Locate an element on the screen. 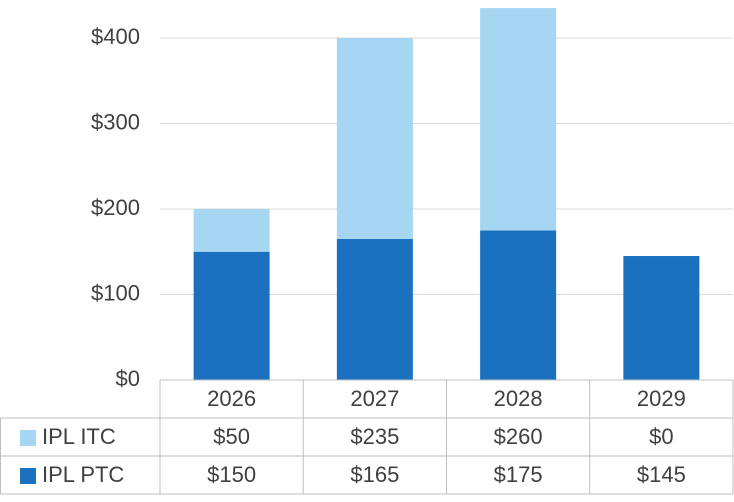 This screenshot has width=734, height=502. x-tick-label: 2029 is located at coordinates (661, 398).